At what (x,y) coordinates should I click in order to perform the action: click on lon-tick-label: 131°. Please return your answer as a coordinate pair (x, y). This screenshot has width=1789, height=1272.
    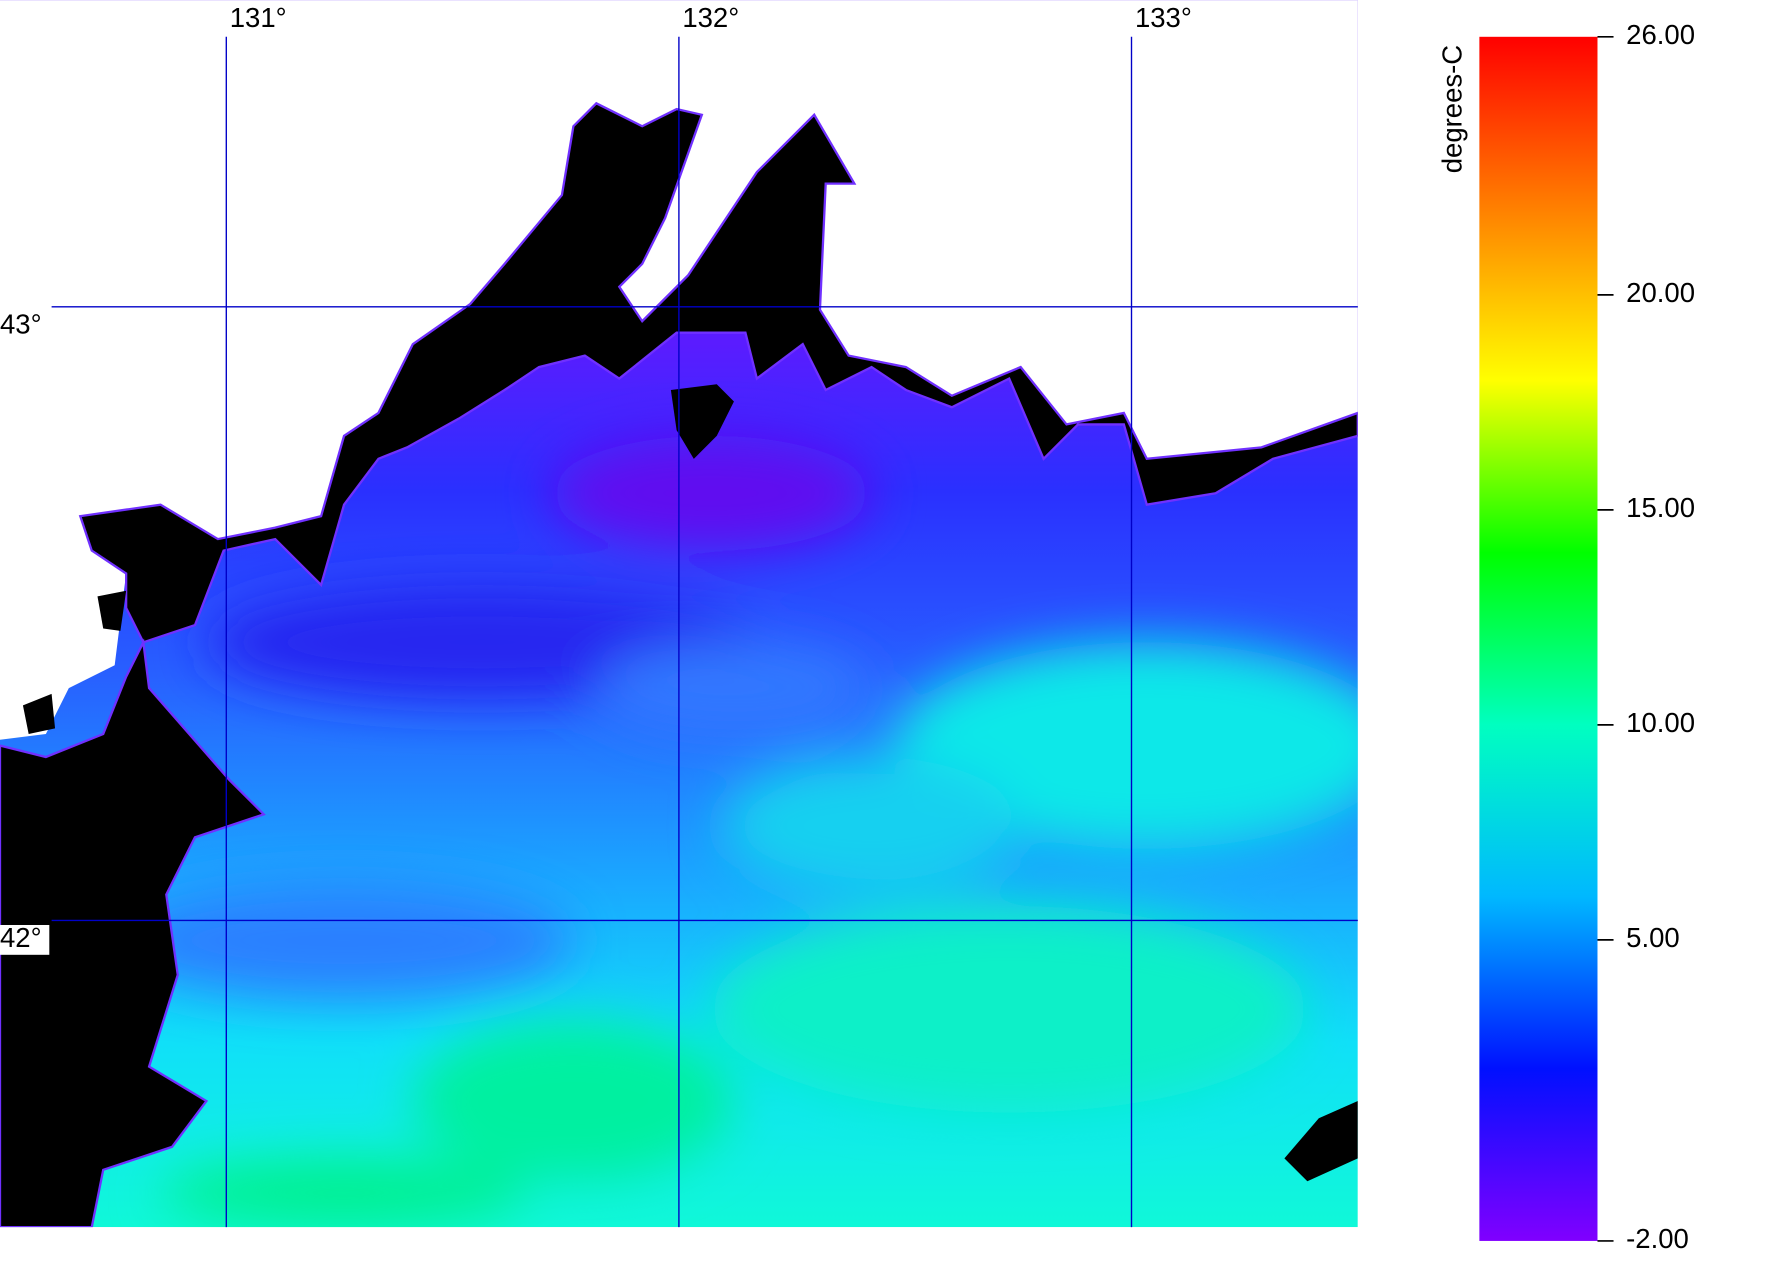
    Looking at the image, I should click on (258, 17).